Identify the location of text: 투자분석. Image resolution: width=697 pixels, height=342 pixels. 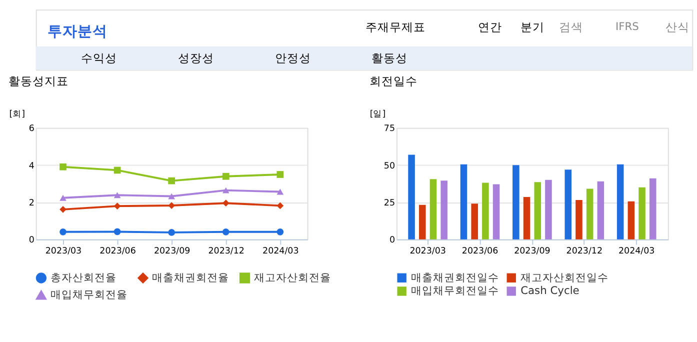
(78, 32).